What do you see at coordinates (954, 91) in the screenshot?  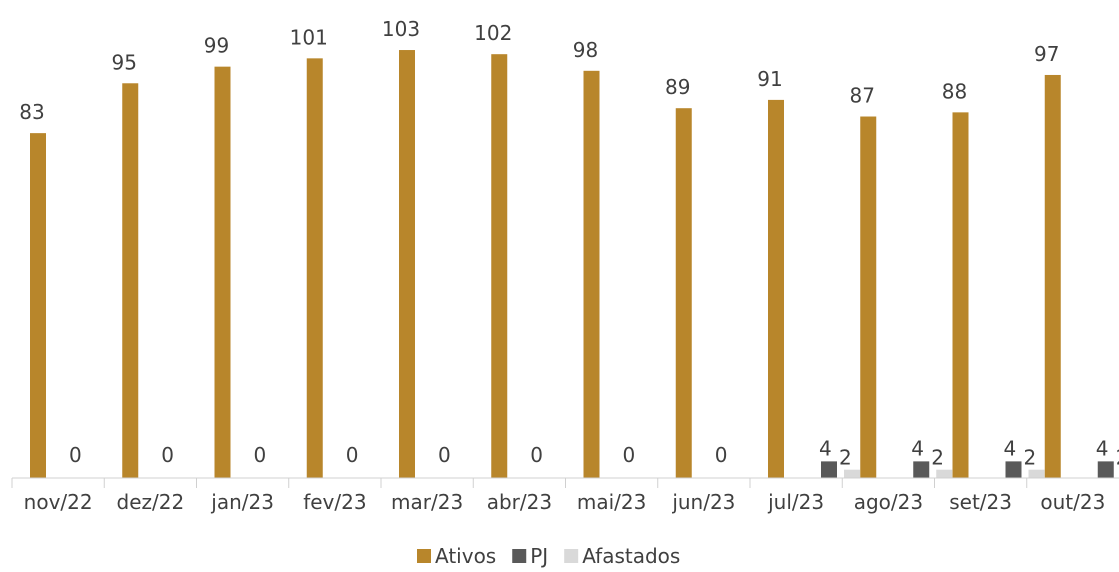 I see `data-label-ativos: 88` at bounding box center [954, 91].